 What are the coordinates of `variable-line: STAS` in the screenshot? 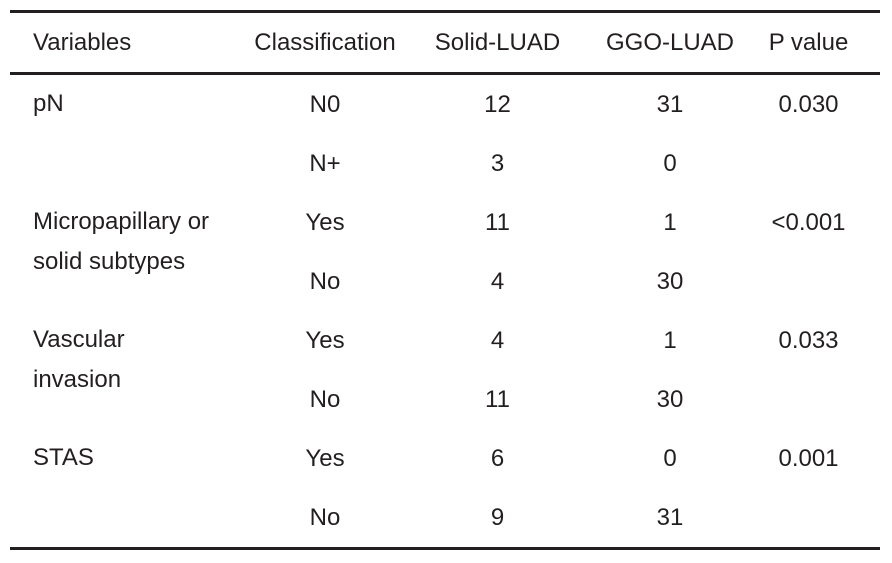 It's located at (63, 457).